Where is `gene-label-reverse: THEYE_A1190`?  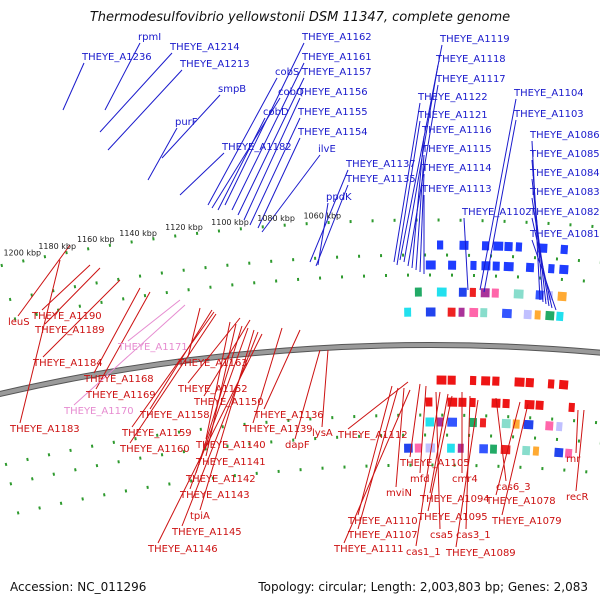 gene-label-reverse: THEYE_A1190 is located at coordinates (66, 316).